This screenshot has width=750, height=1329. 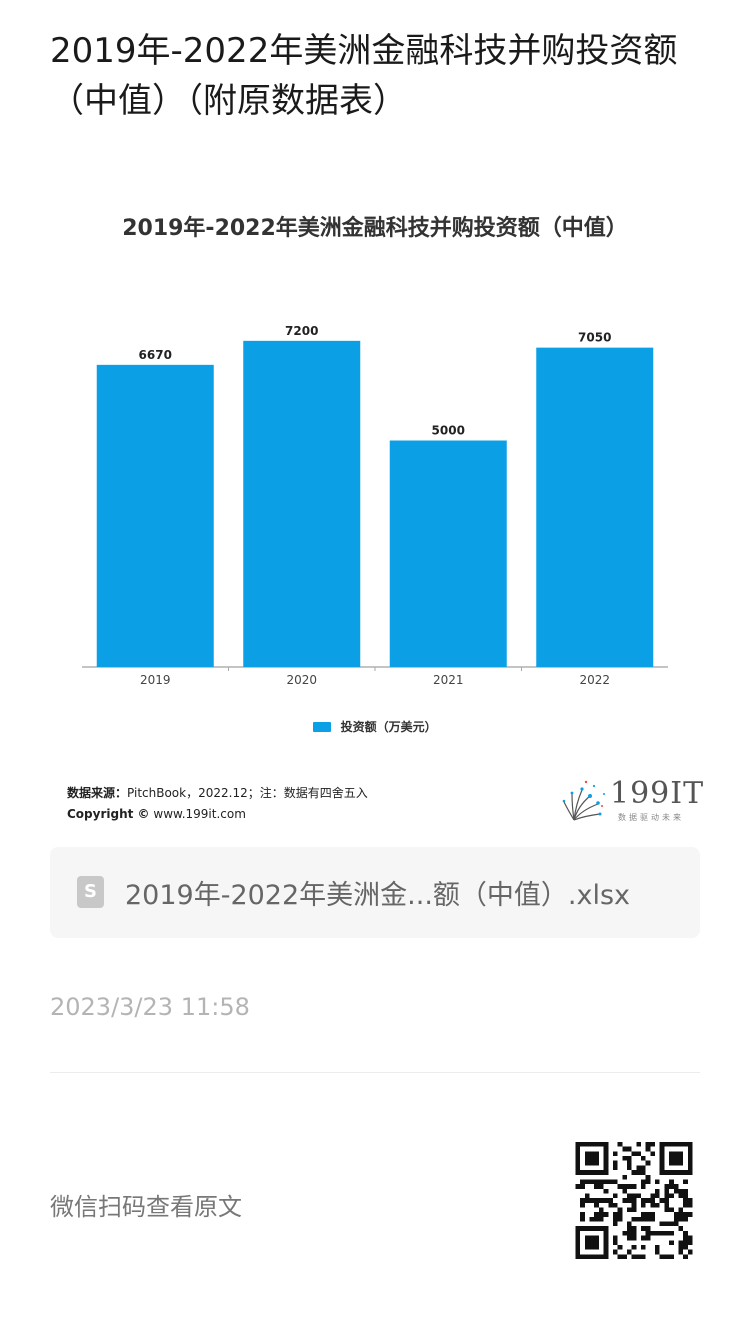 I want to click on bar-2021, so click(x=448, y=553).